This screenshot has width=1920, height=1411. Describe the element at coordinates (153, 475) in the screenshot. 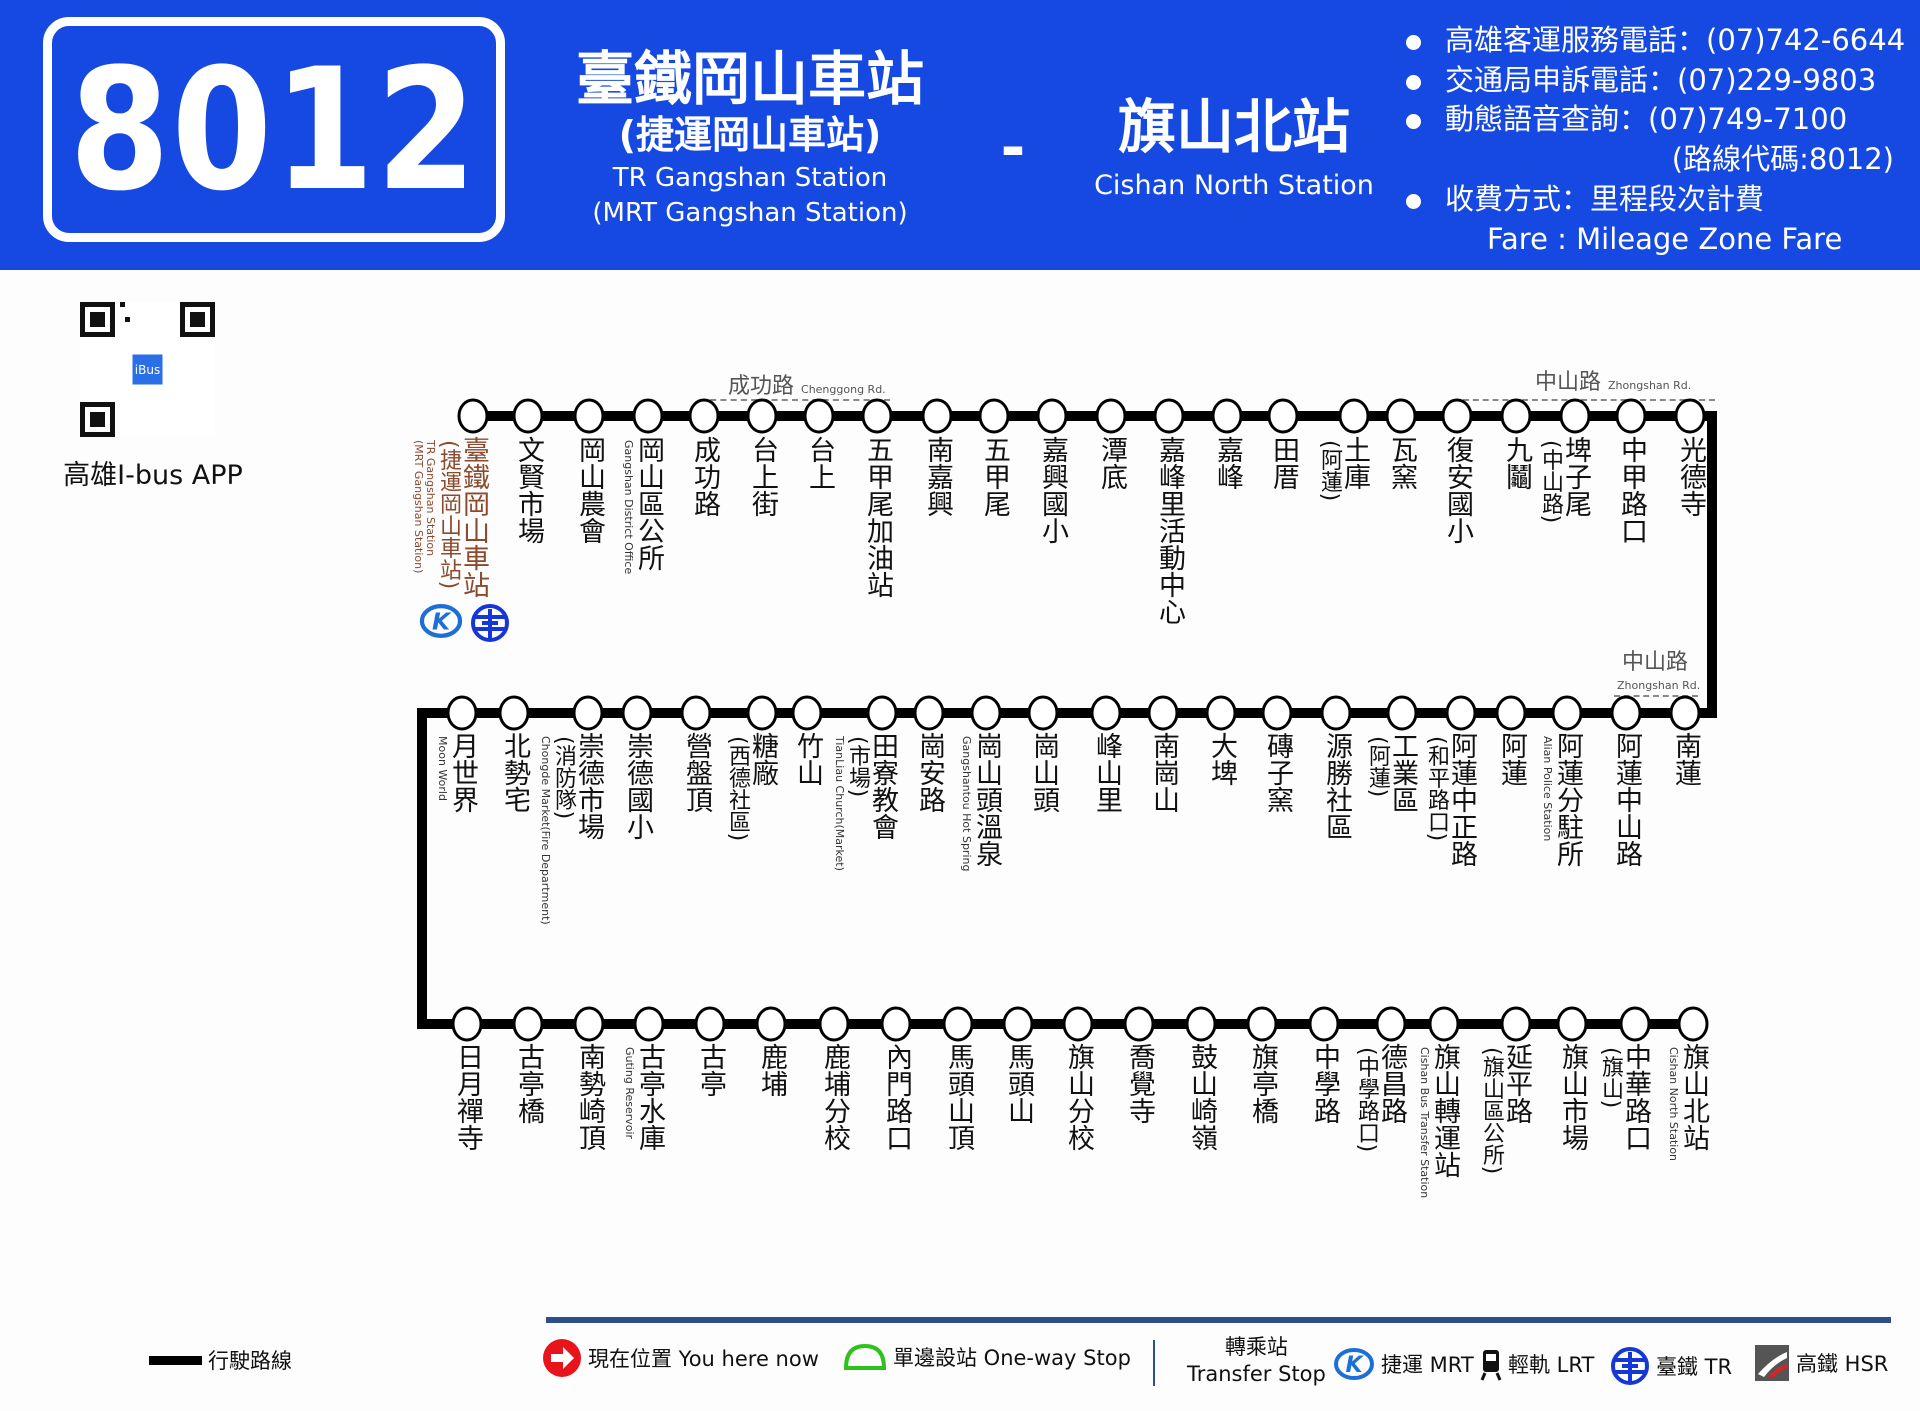

I see `qr-label: 高雄I-bus APP` at that location.